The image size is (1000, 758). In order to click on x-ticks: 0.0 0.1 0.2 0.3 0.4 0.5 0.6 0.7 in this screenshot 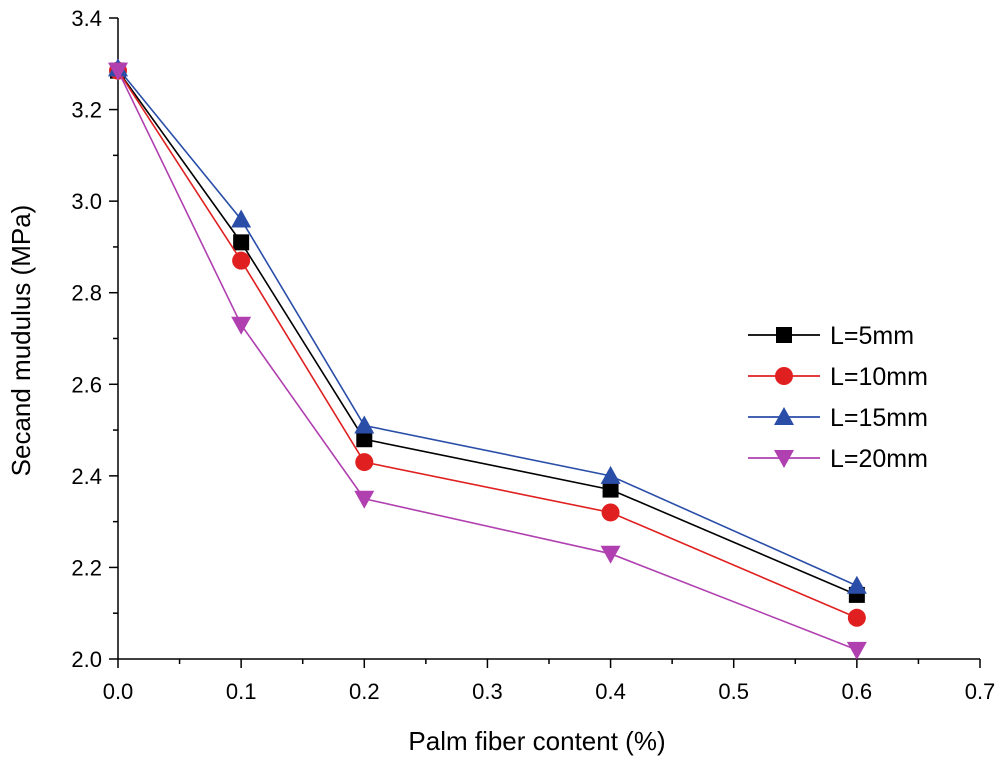, I will do `click(549, 681)`.